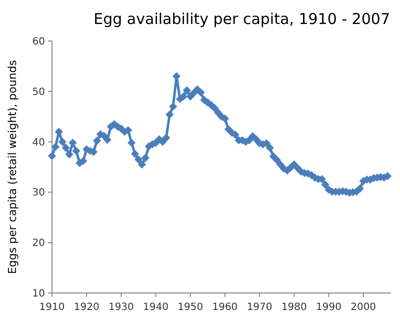 Image resolution: width=400 pixels, height=320 pixels. Describe the element at coordinates (329, 307) in the screenshot. I see `x-tick-label: 1990` at that location.